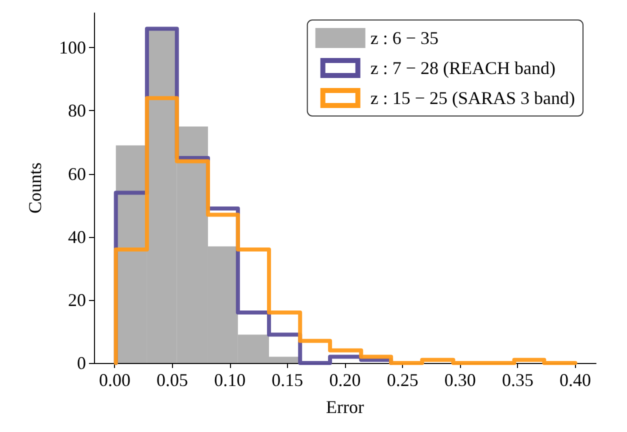 The width and height of the screenshot is (627, 432). What do you see at coordinates (230, 380) in the screenshot?
I see `x-tick-label: 0.10` at bounding box center [230, 380].